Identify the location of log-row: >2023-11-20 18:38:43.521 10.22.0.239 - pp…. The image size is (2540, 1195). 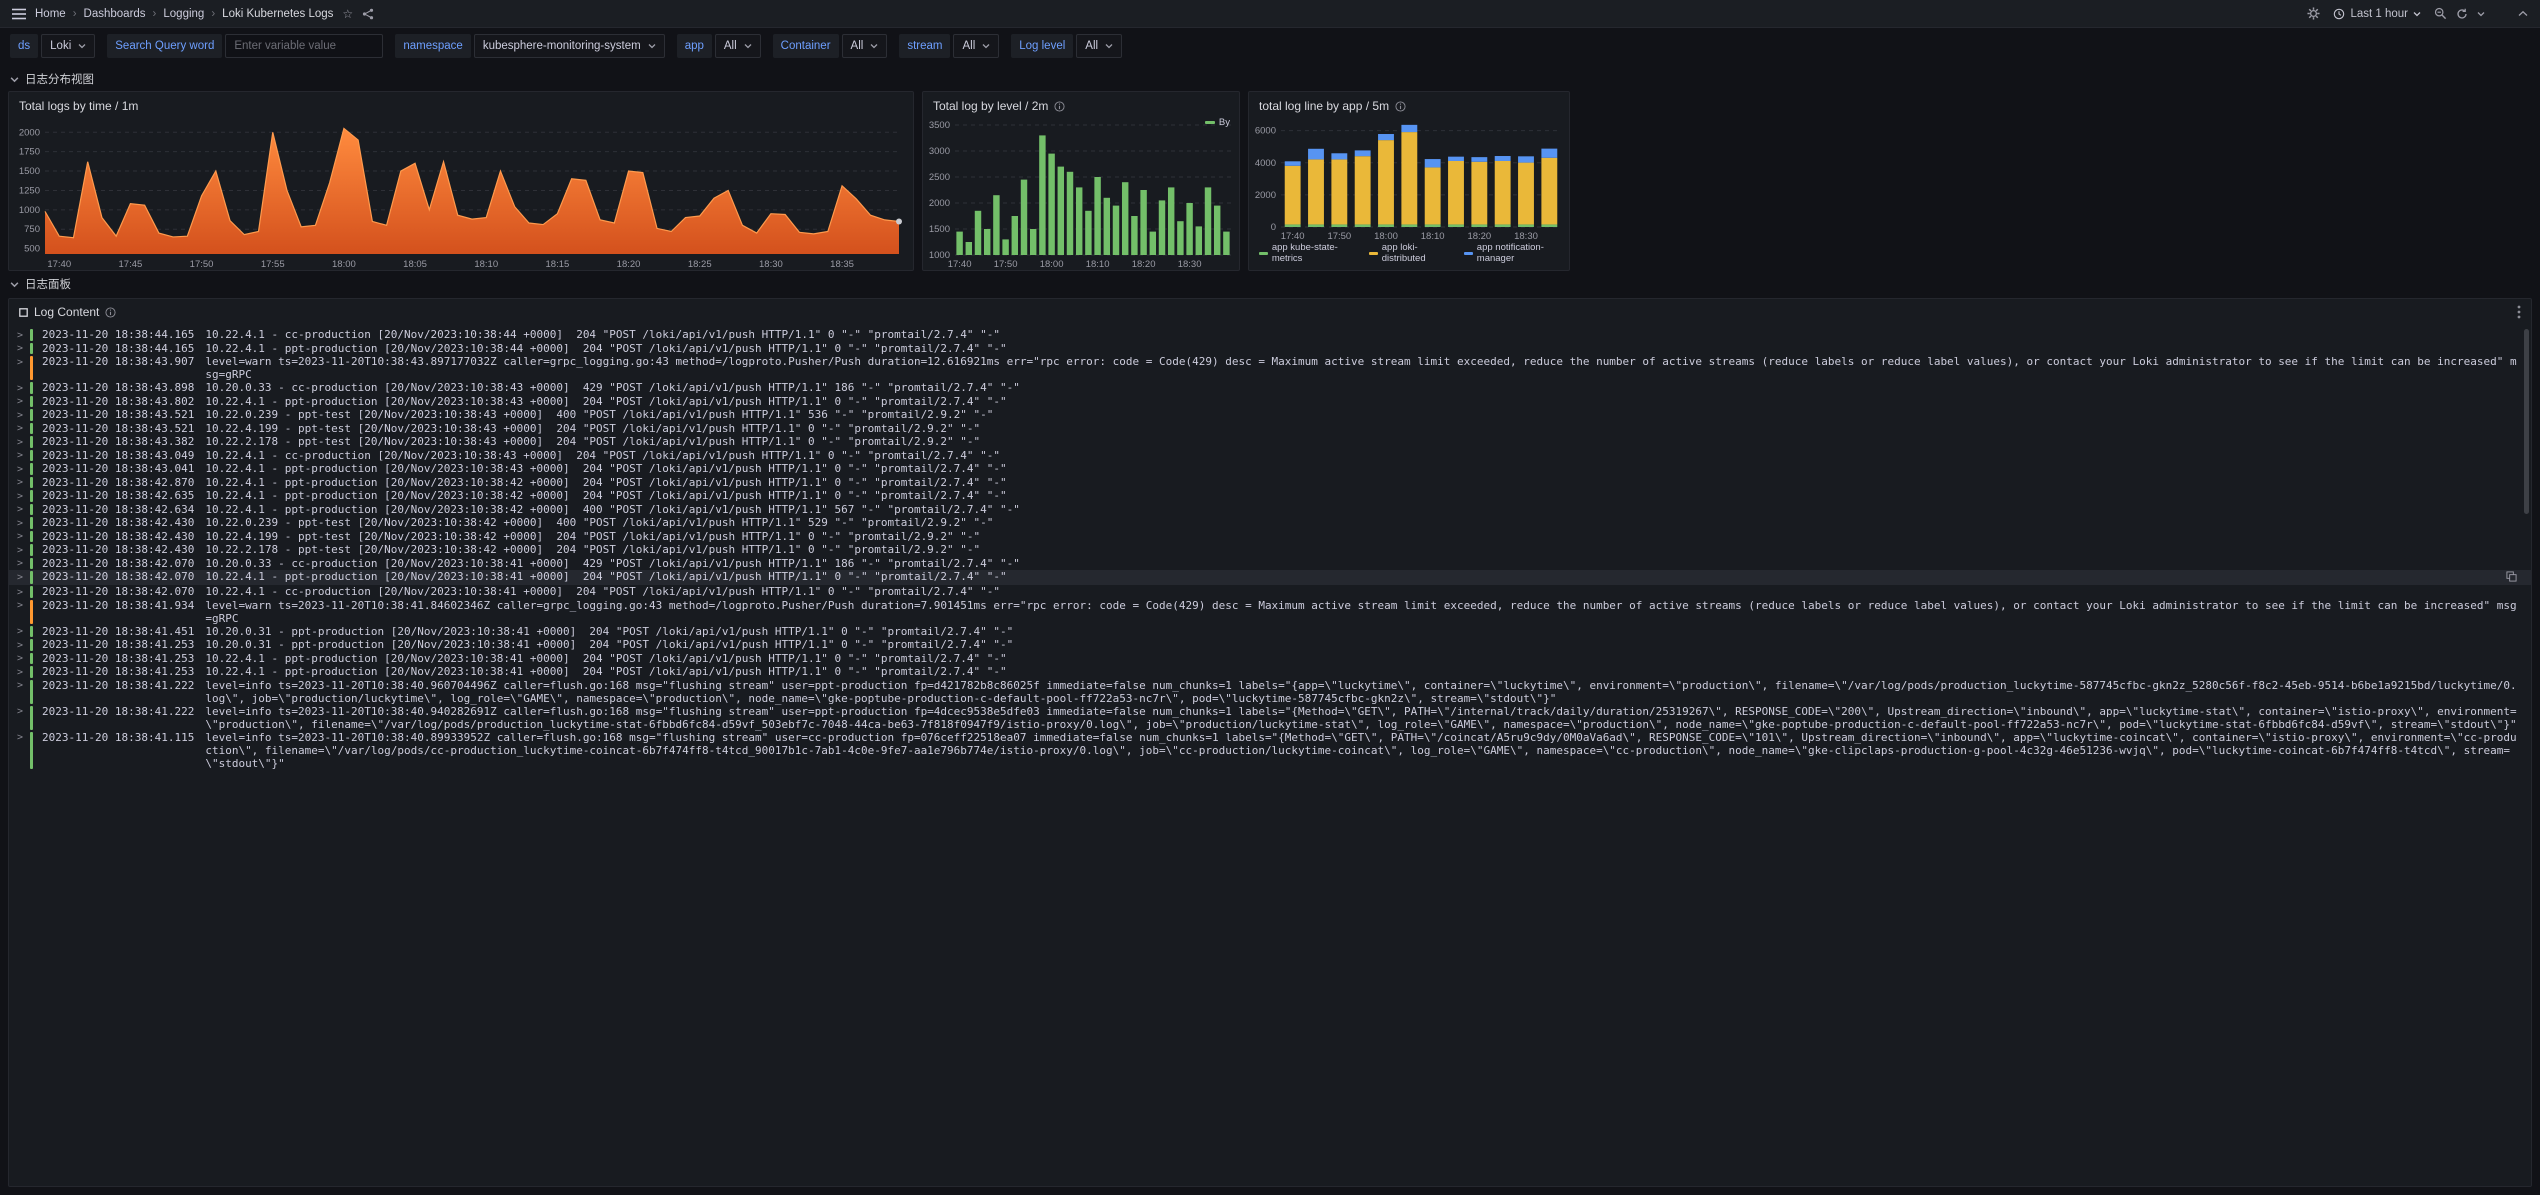
(1270, 415).